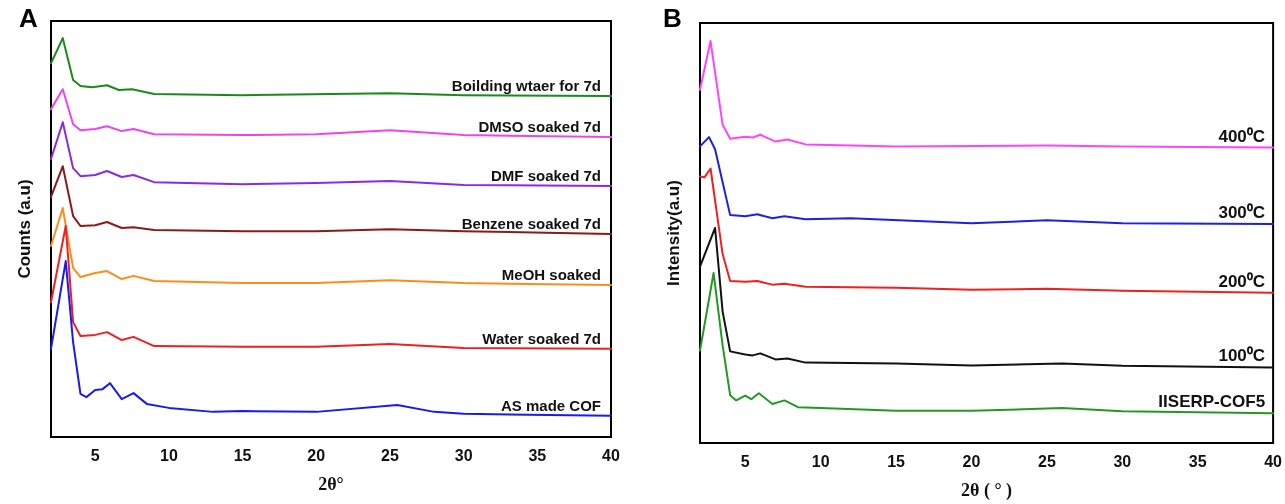  Describe the element at coordinates (673, 233) in the screenshot. I see `y-axis-title: Intensity(a.u)` at that location.